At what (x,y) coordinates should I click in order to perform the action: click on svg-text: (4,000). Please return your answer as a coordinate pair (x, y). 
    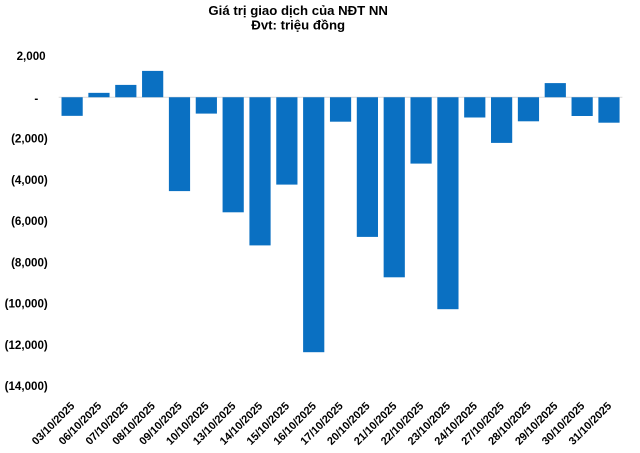
    Looking at the image, I should click on (29, 180).